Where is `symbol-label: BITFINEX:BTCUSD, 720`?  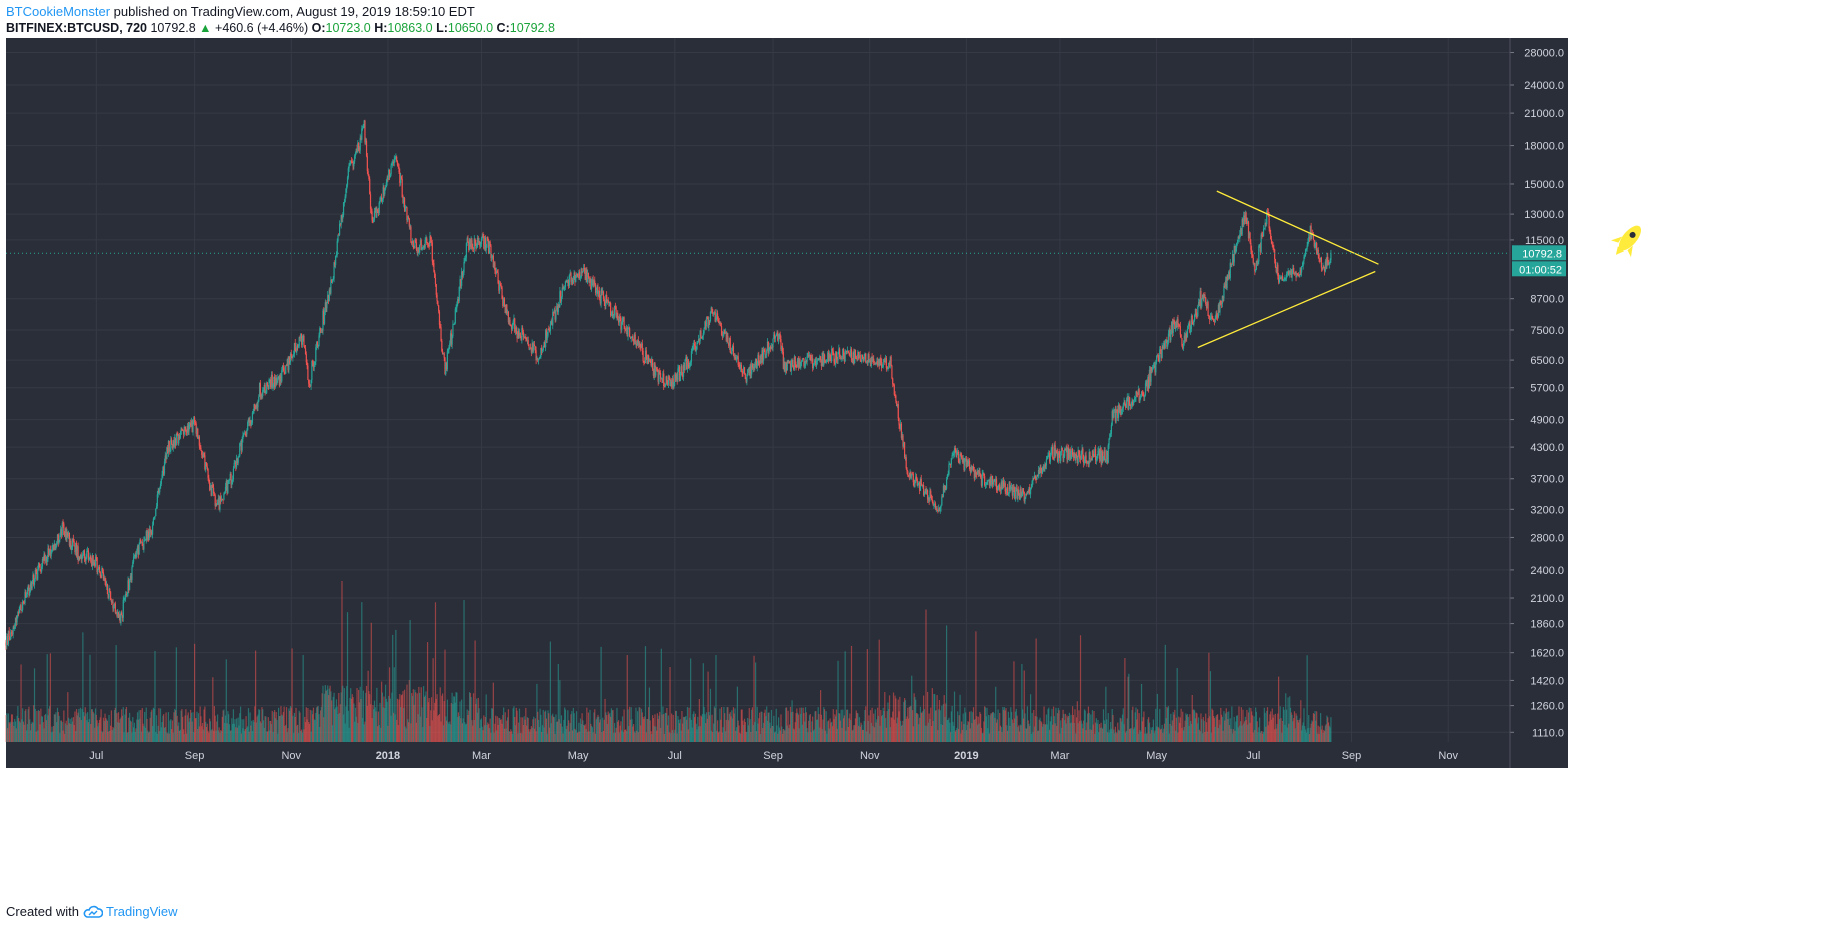 symbol-label: BITFINEX:BTCUSD, 720 is located at coordinates (76, 28).